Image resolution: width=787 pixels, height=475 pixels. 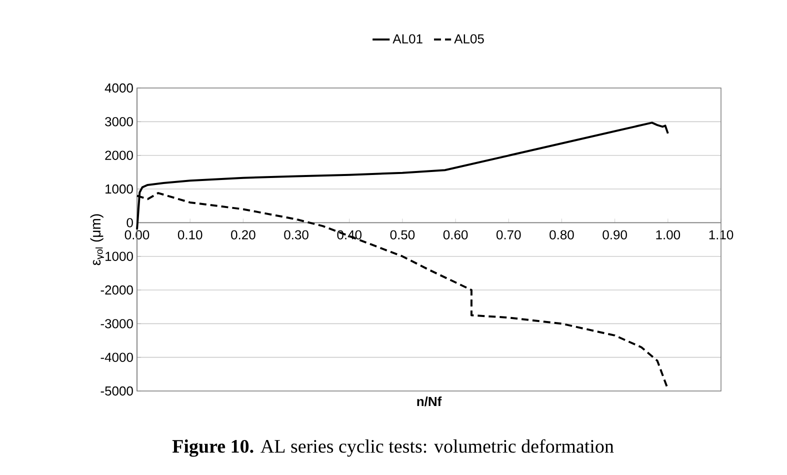 I want to click on y-tick-label: 2000, so click(x=119, y=155).